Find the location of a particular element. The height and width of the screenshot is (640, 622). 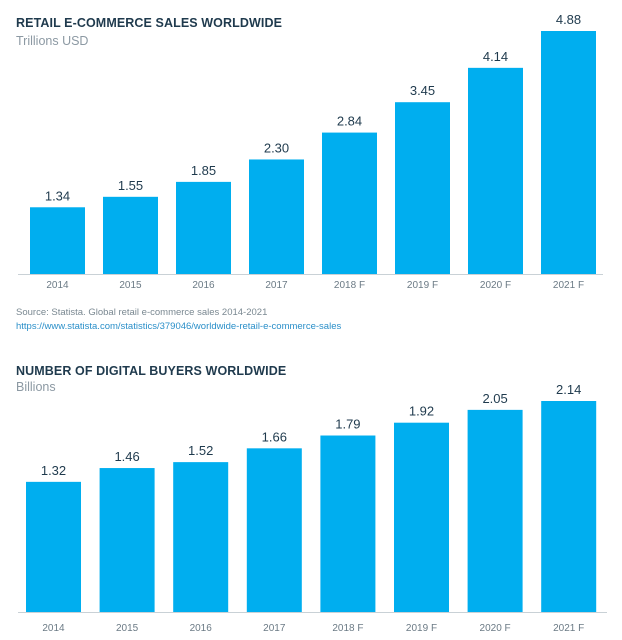

chart-subtitle-digital-buyers: Billions is located at coordinates (36, 387).